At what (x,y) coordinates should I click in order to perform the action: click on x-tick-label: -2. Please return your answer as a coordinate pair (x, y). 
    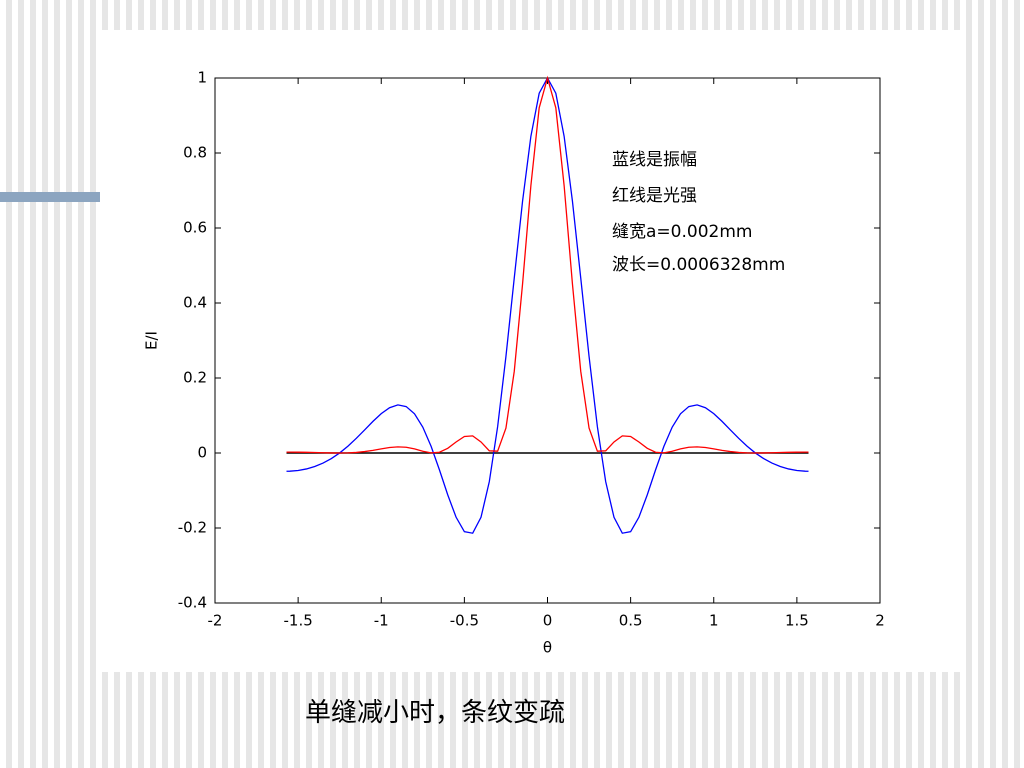
    Looking at the image, I should click on (215, 621).